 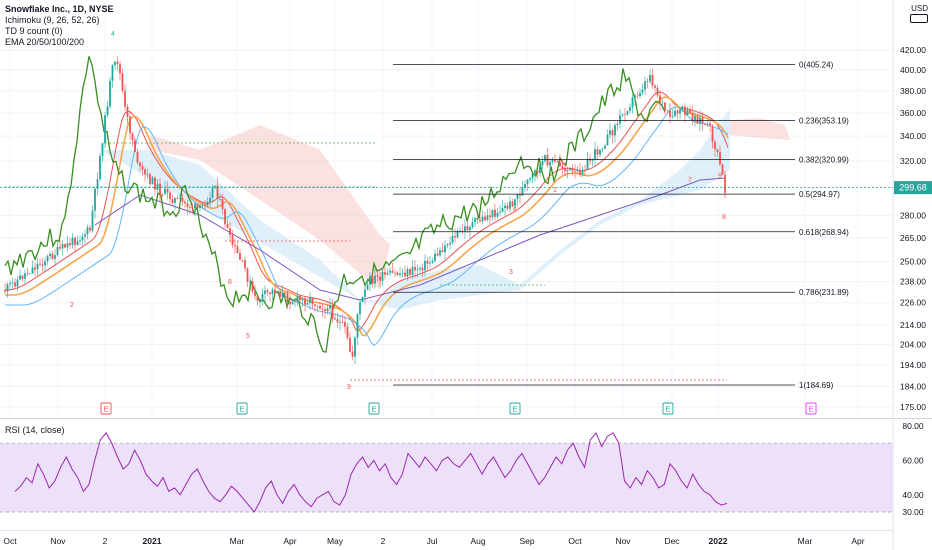 What do you see at coordinates (913, 161) in the screenshot?
I see `price-tick-label: 320.00` at bounding box center [913, 161].